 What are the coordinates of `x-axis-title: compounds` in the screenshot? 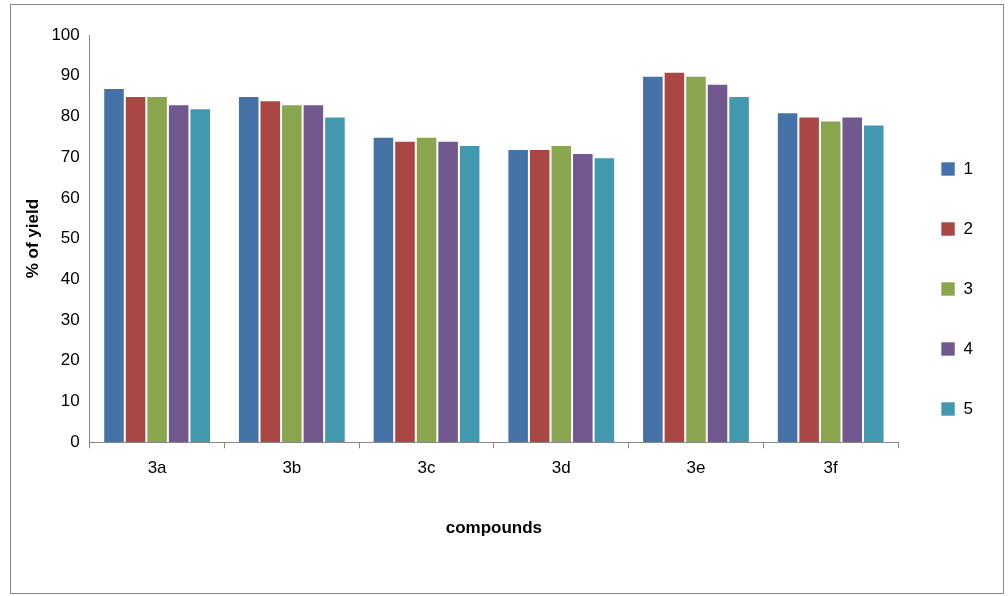 It's located at (494, 528).